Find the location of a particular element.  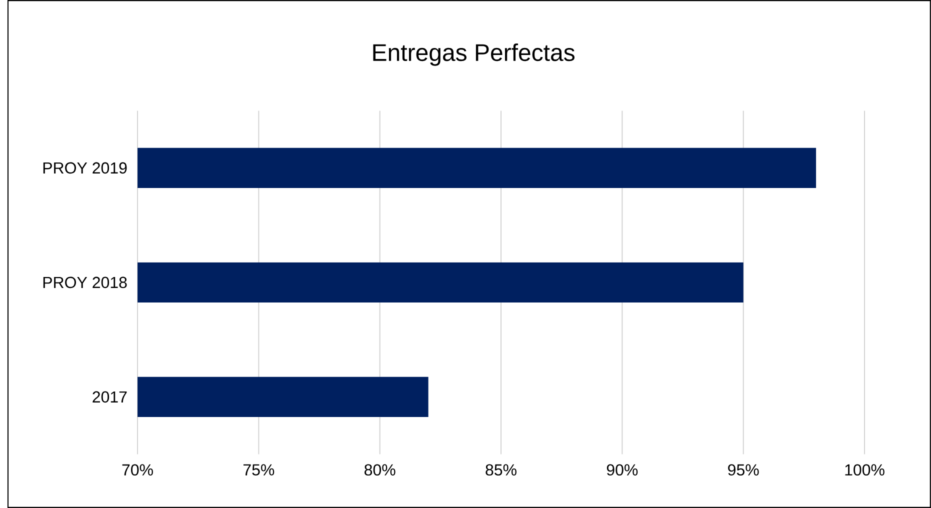

x-tick-label: 100% is located at coordinates (864, 470).